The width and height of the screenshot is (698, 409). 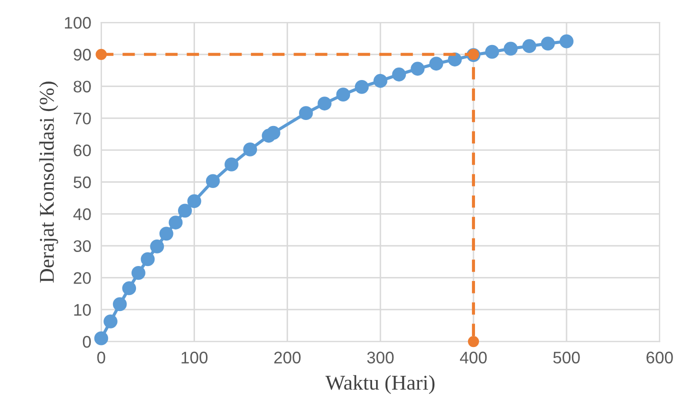 I want to click on x-tick-label: 100, so click(x=195, y=358).